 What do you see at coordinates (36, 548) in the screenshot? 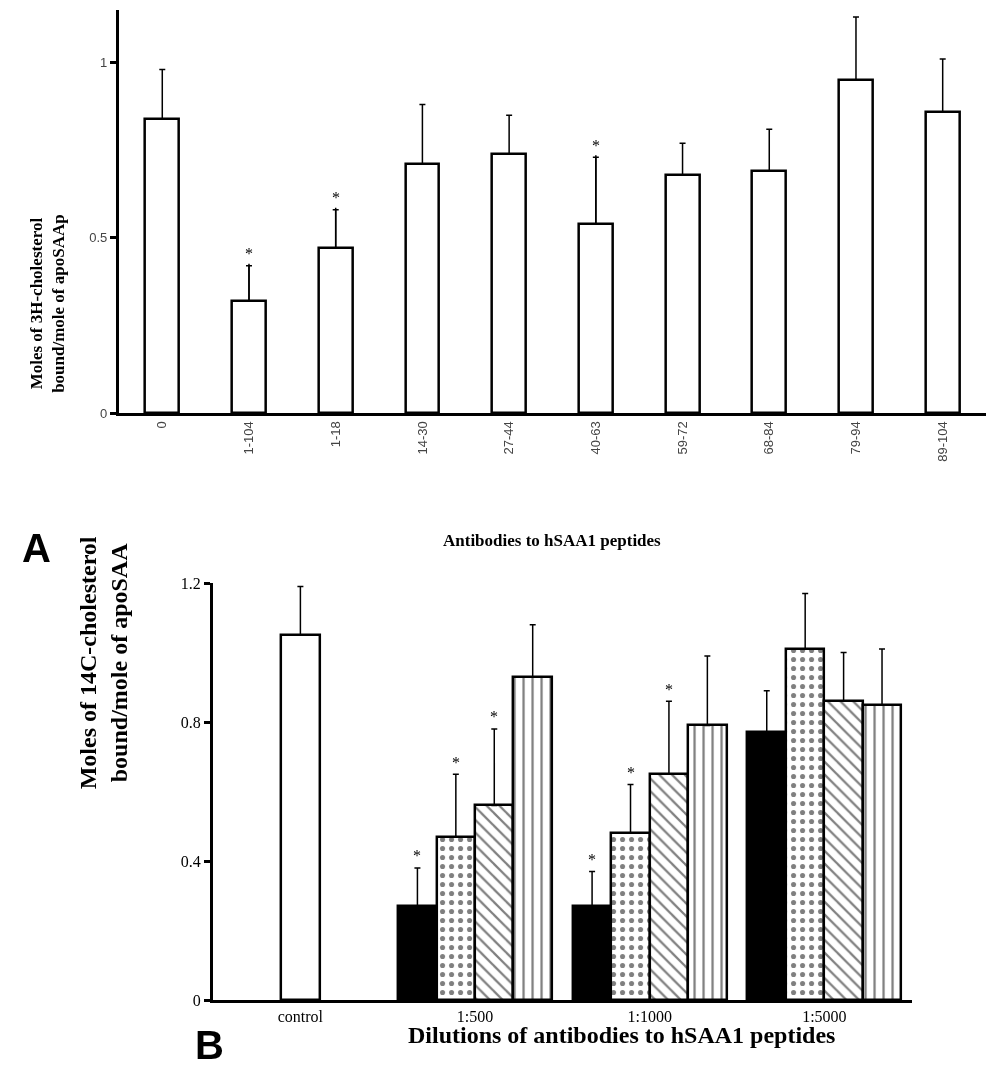
I see `text: A` at bounding box center [36, 548].